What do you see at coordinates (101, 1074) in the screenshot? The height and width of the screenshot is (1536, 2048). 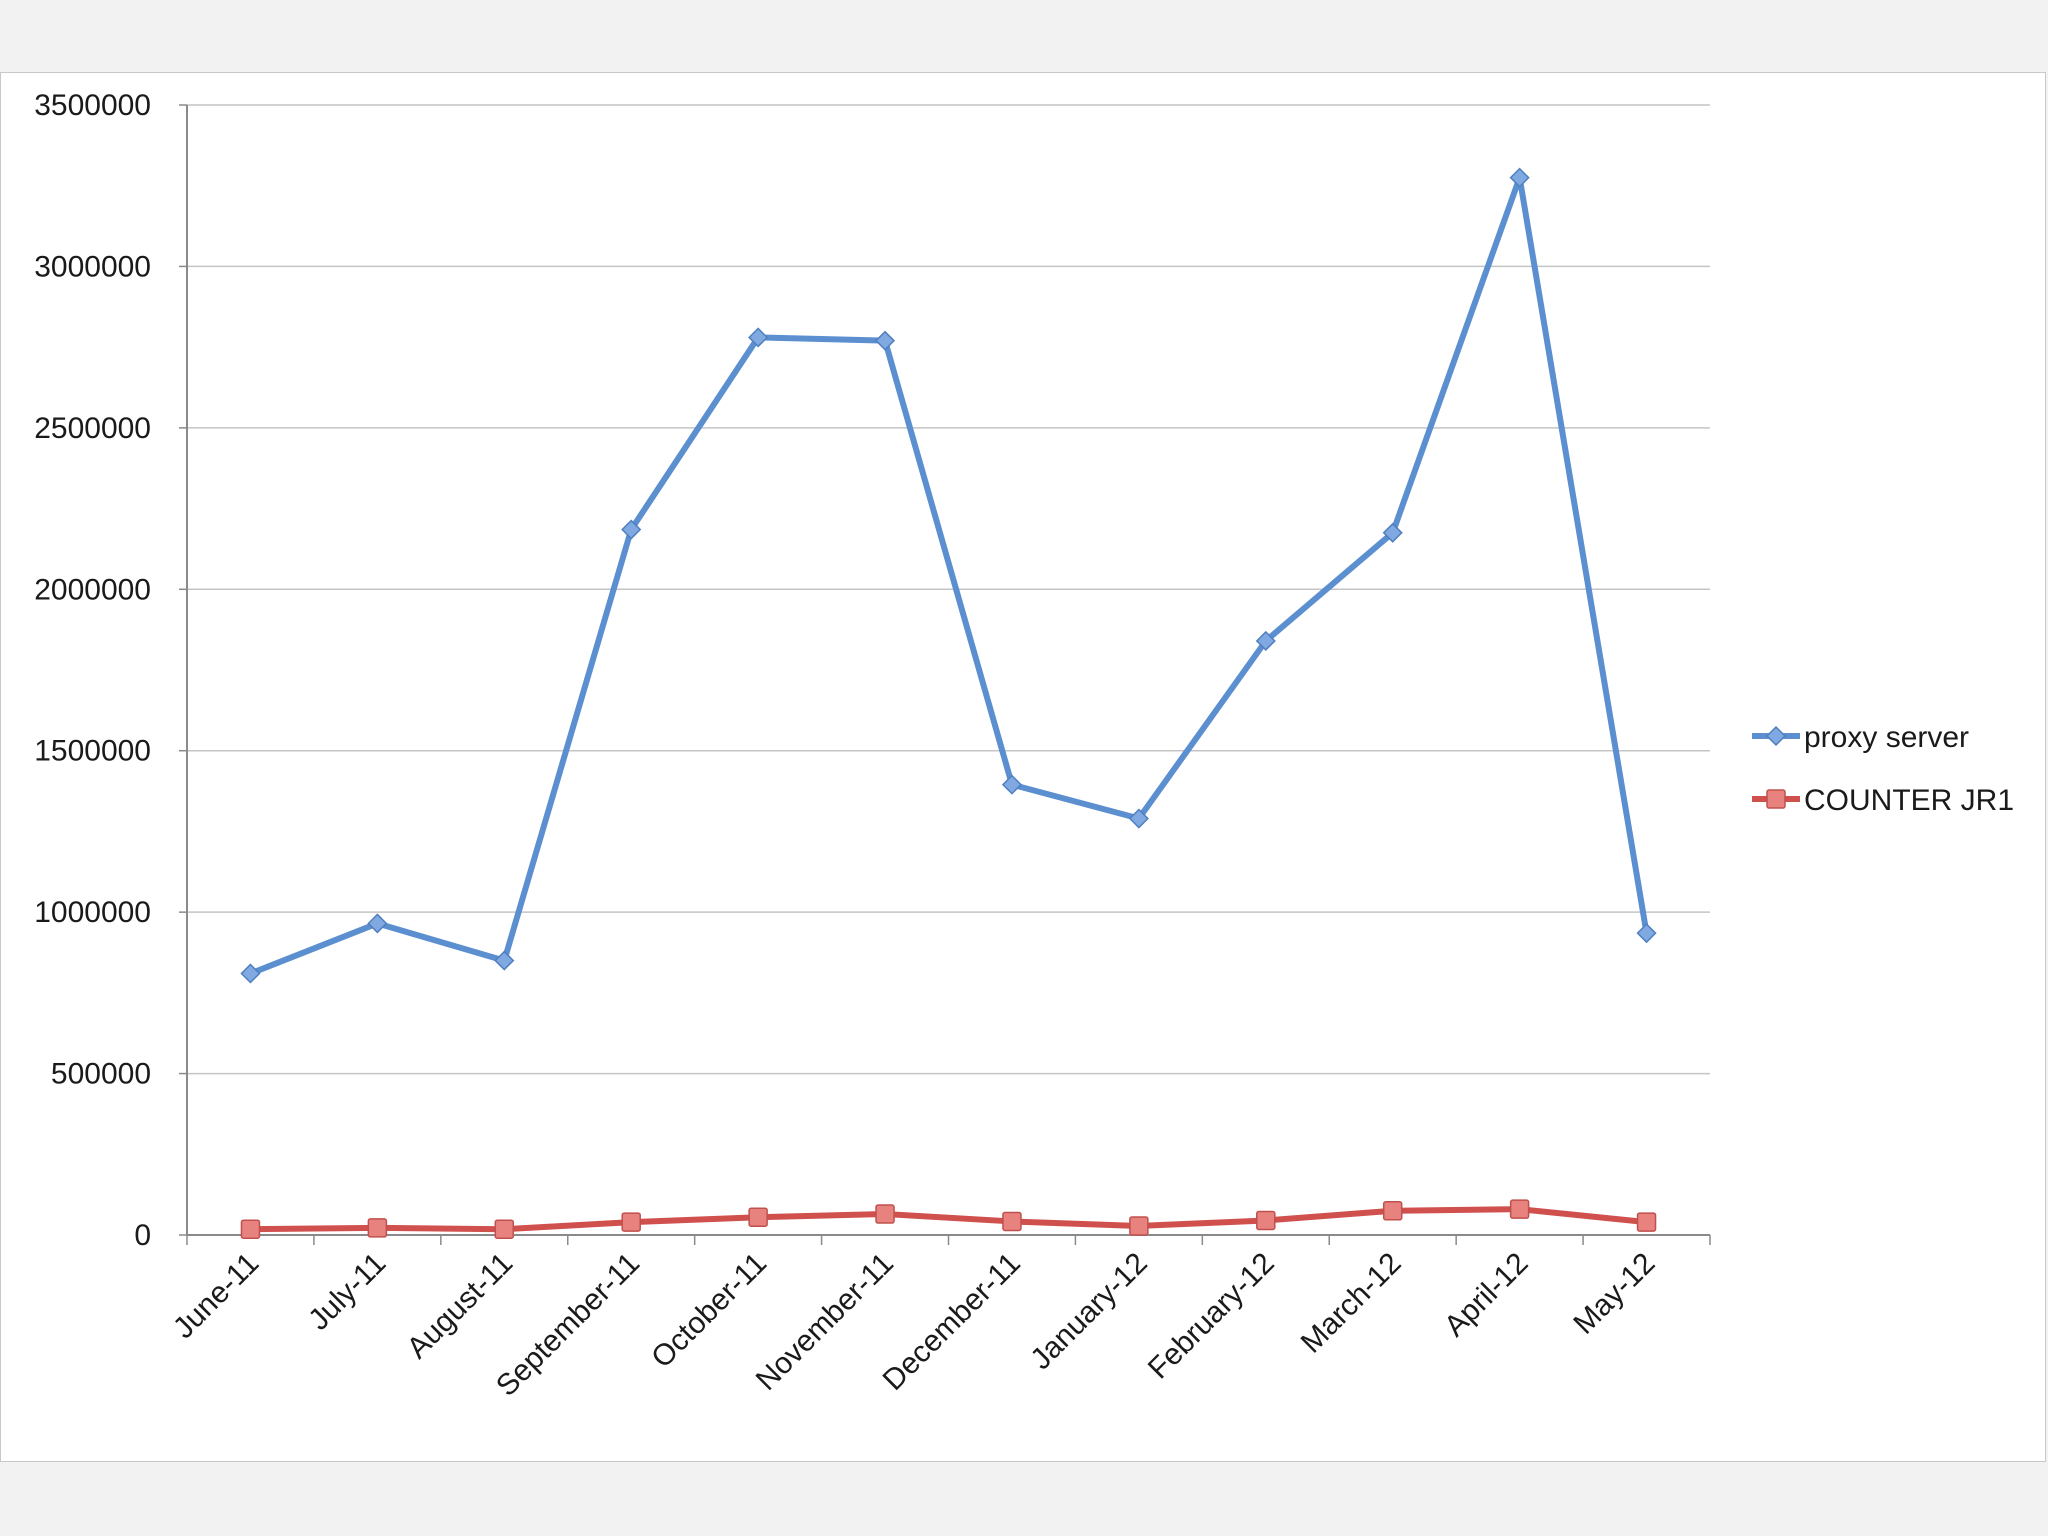 I see `y-tick-label: 500000` at bounding box center [101, 1074].